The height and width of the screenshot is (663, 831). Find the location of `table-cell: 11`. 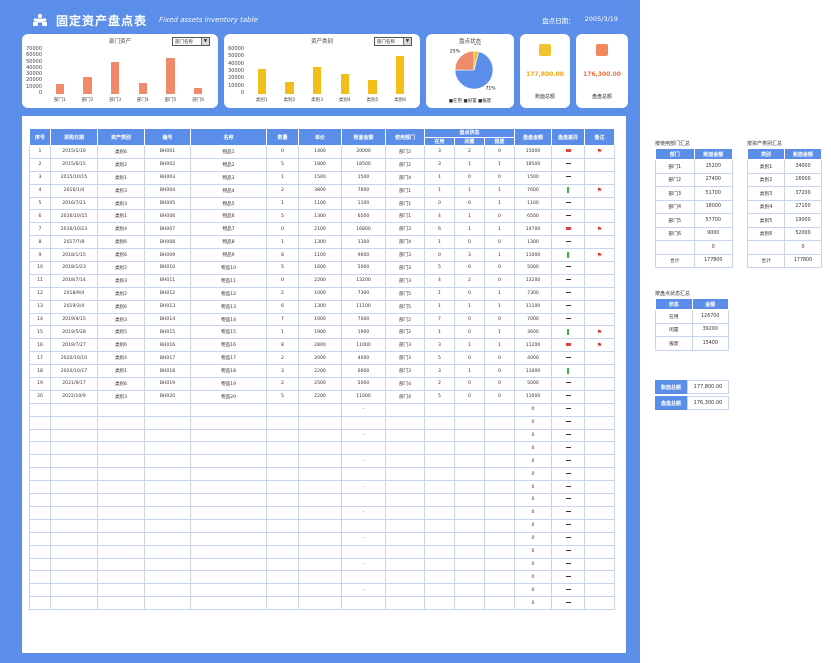

table-cell: 11 is located at coordinates (40, 280).